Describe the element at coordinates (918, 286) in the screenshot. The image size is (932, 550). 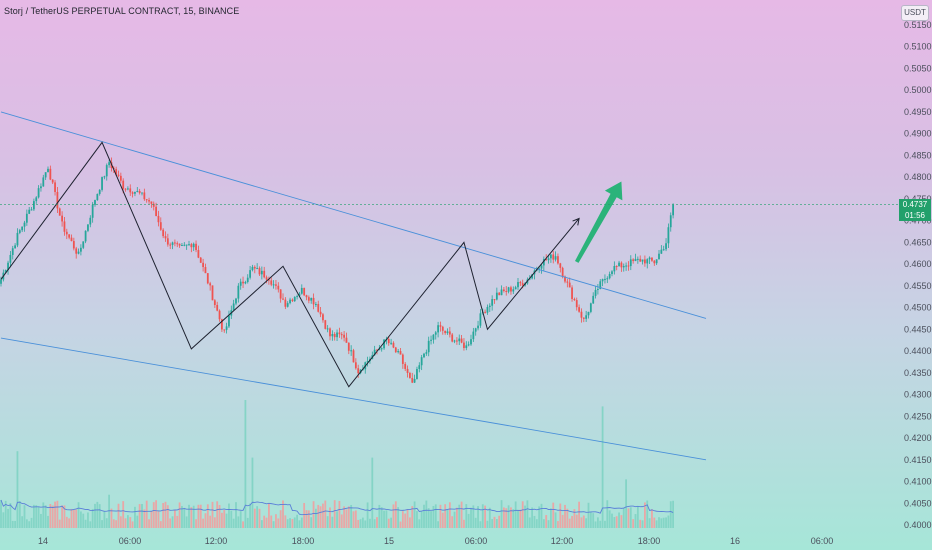
I see `price-tick-label: 0.4550` at that location.